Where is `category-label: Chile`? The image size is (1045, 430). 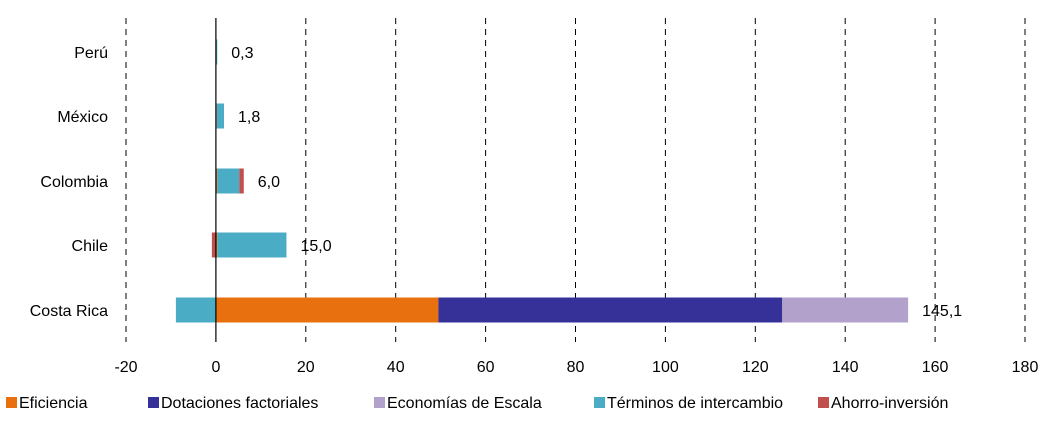
category-label: Chile is located at coordinates (90, 246).